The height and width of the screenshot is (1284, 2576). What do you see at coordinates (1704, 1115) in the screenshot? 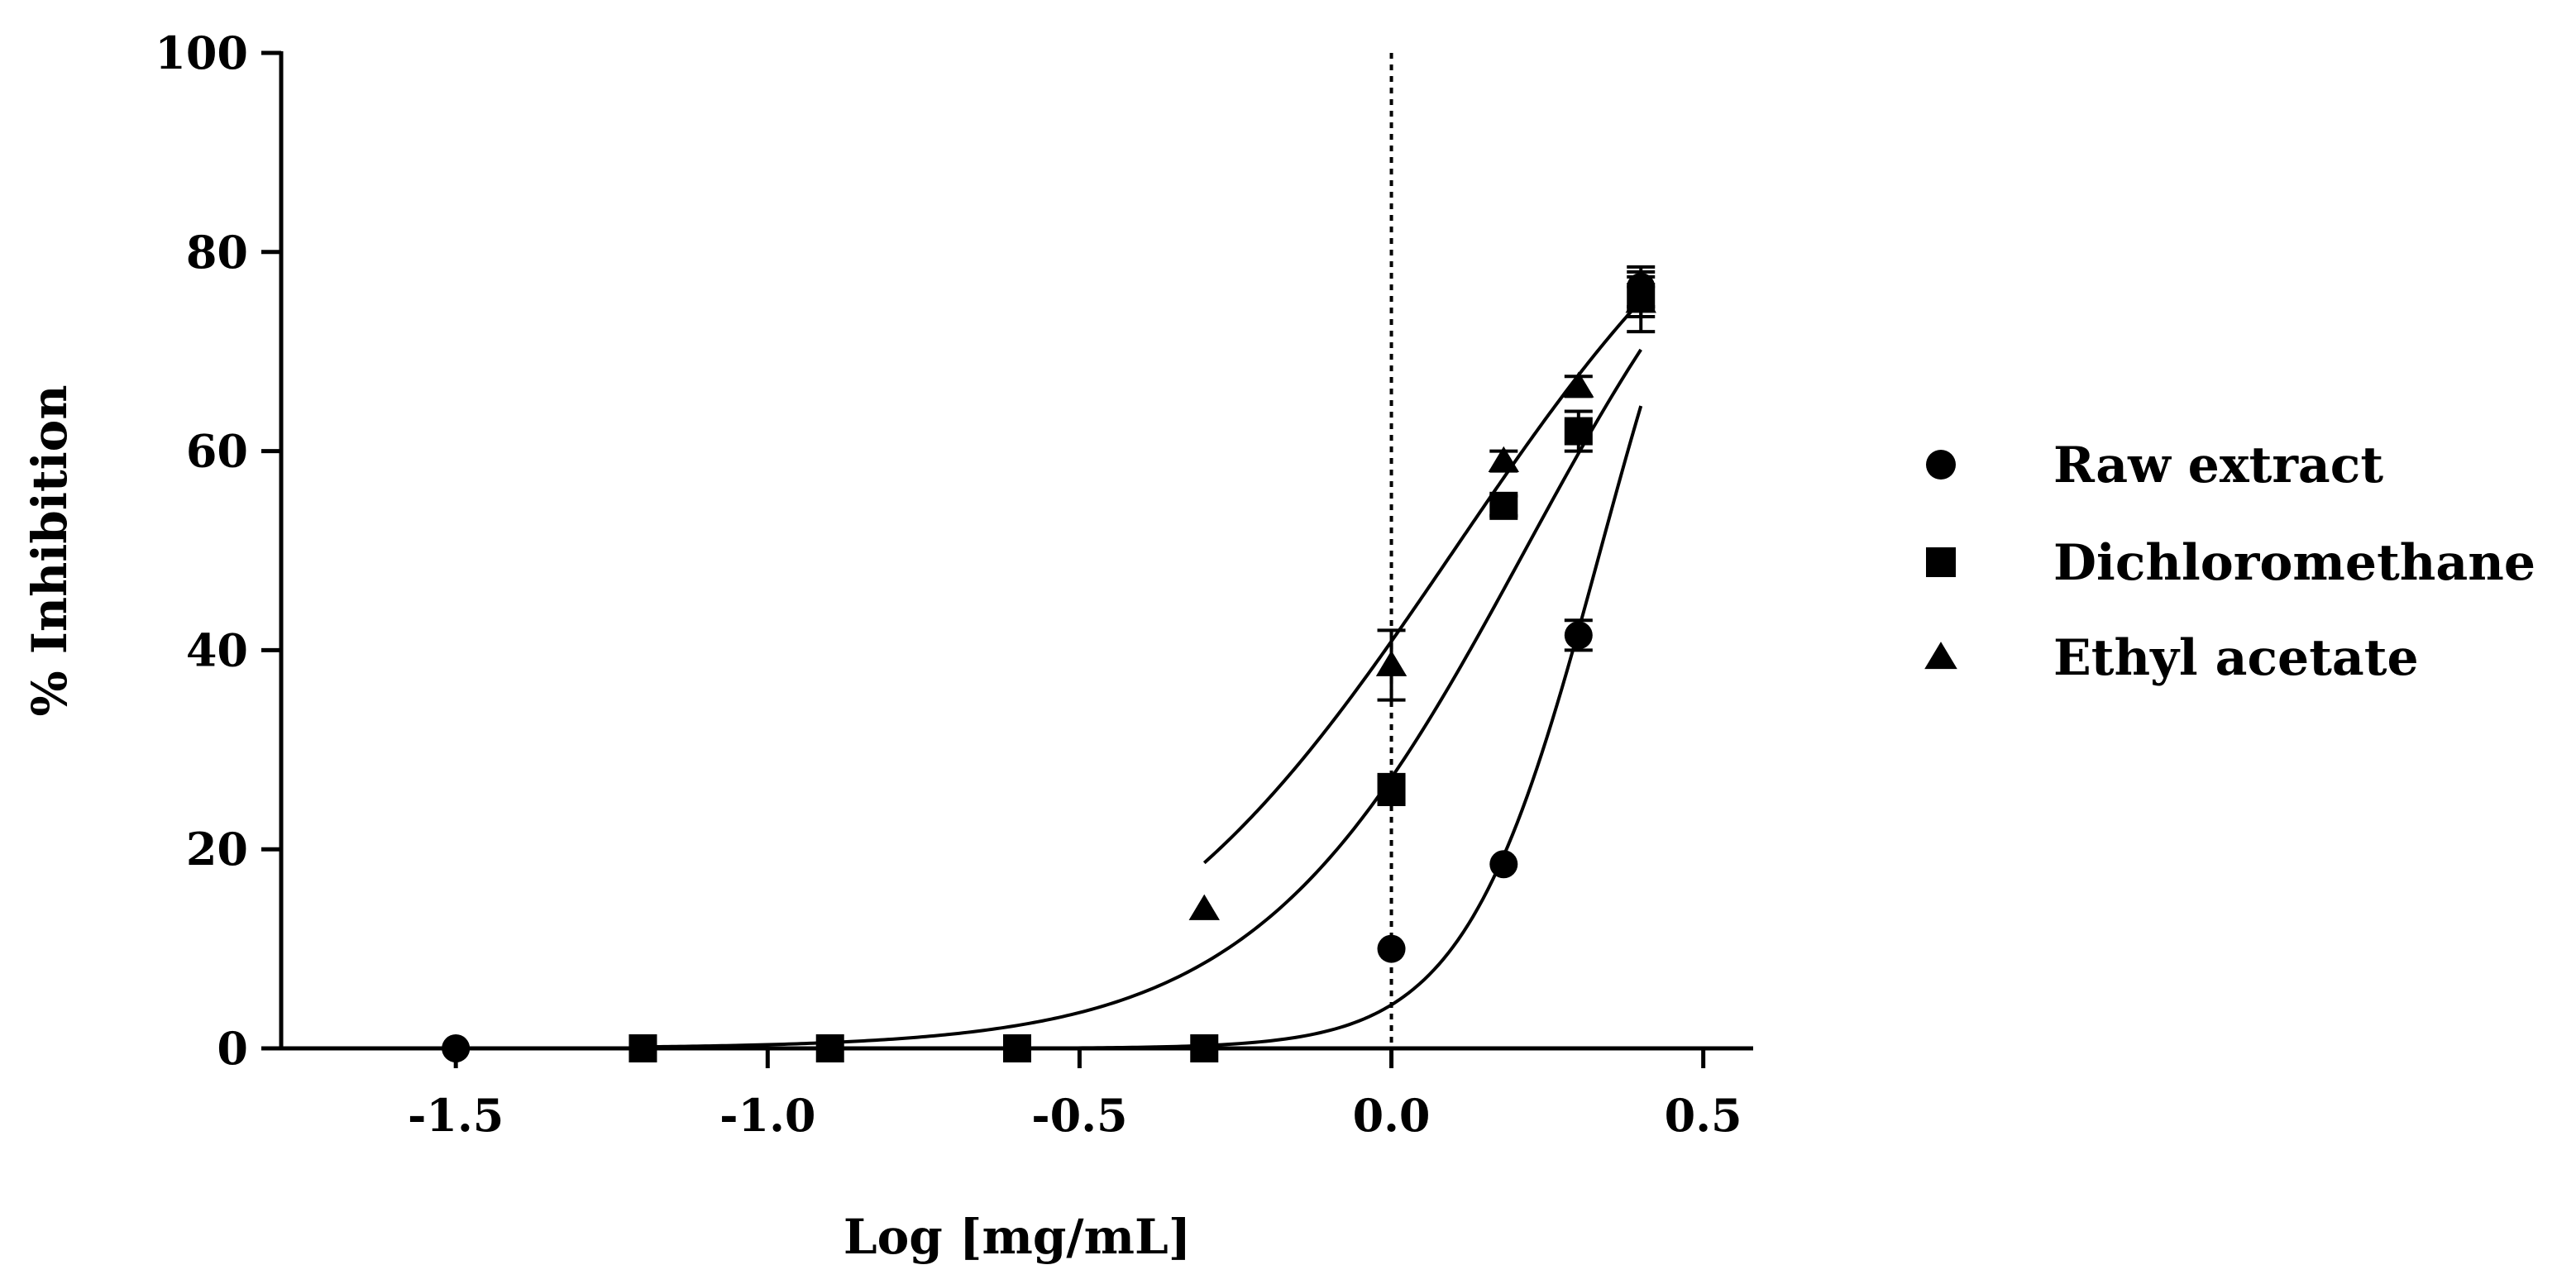
I see `x-tick-label: 0.5` at bounding box center [1704, 1115].